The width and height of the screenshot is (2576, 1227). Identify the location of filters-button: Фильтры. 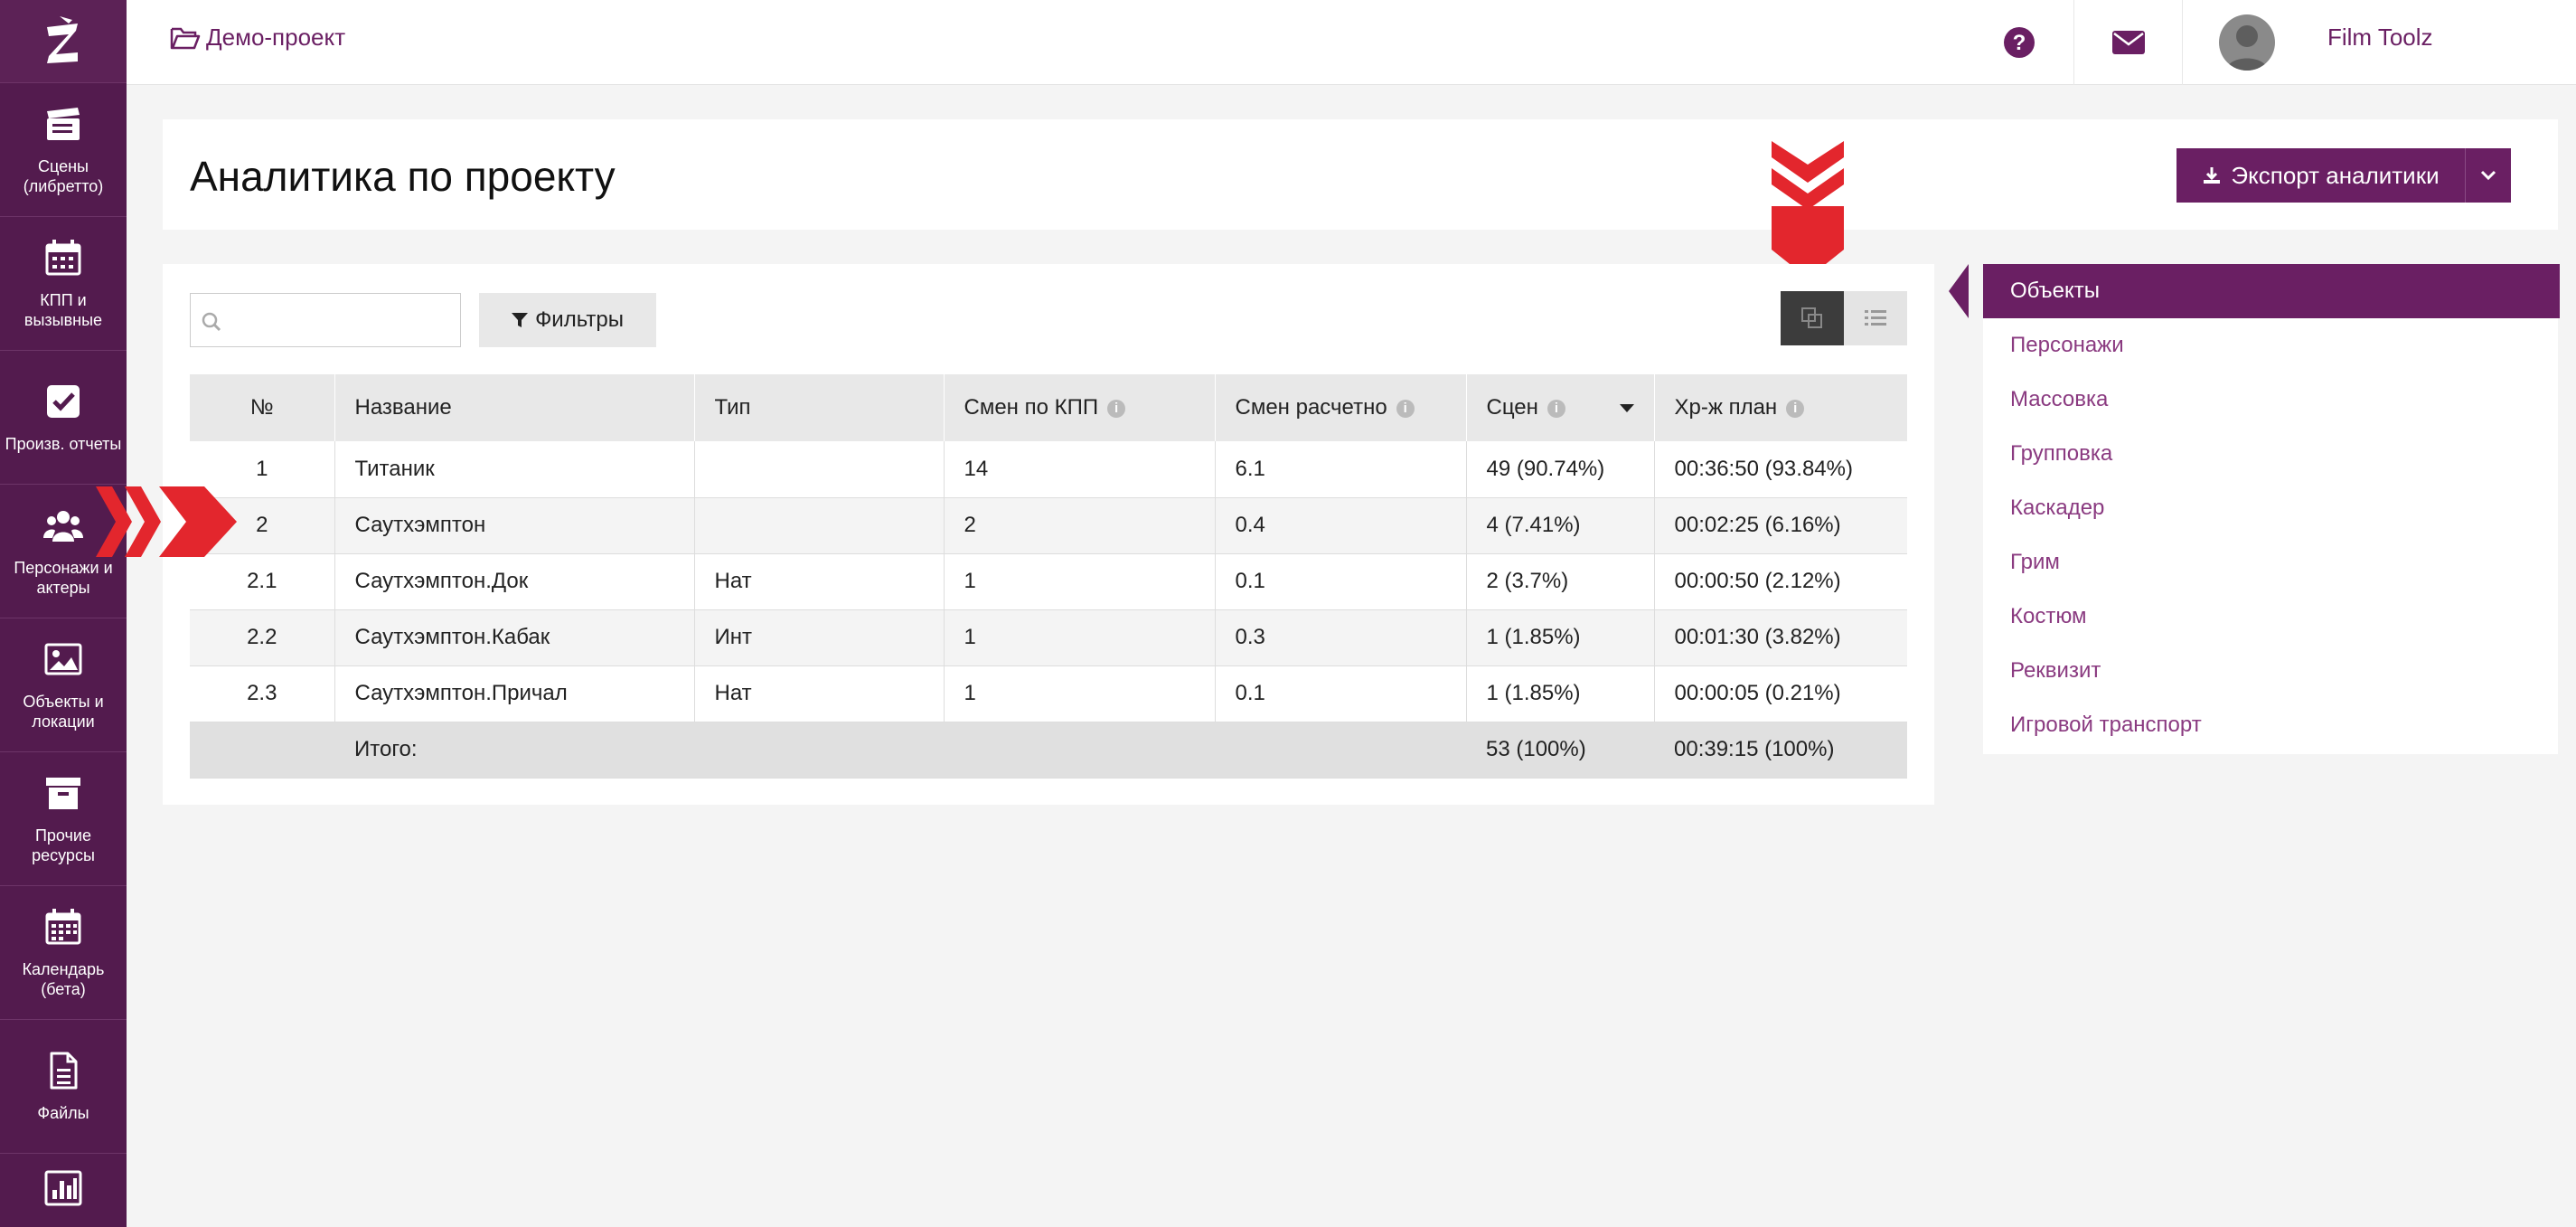
(567, 320).